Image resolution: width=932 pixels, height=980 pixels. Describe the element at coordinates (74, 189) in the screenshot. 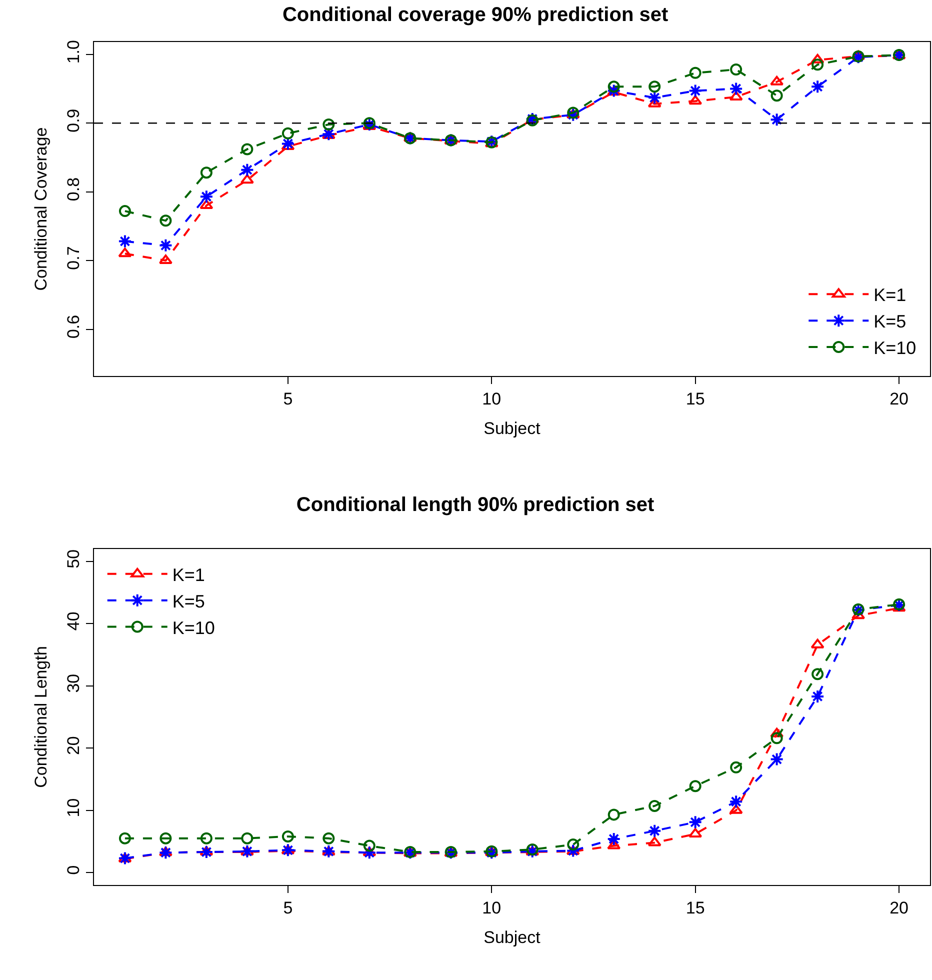

I see `y-tick-label: 0.8` at that location.